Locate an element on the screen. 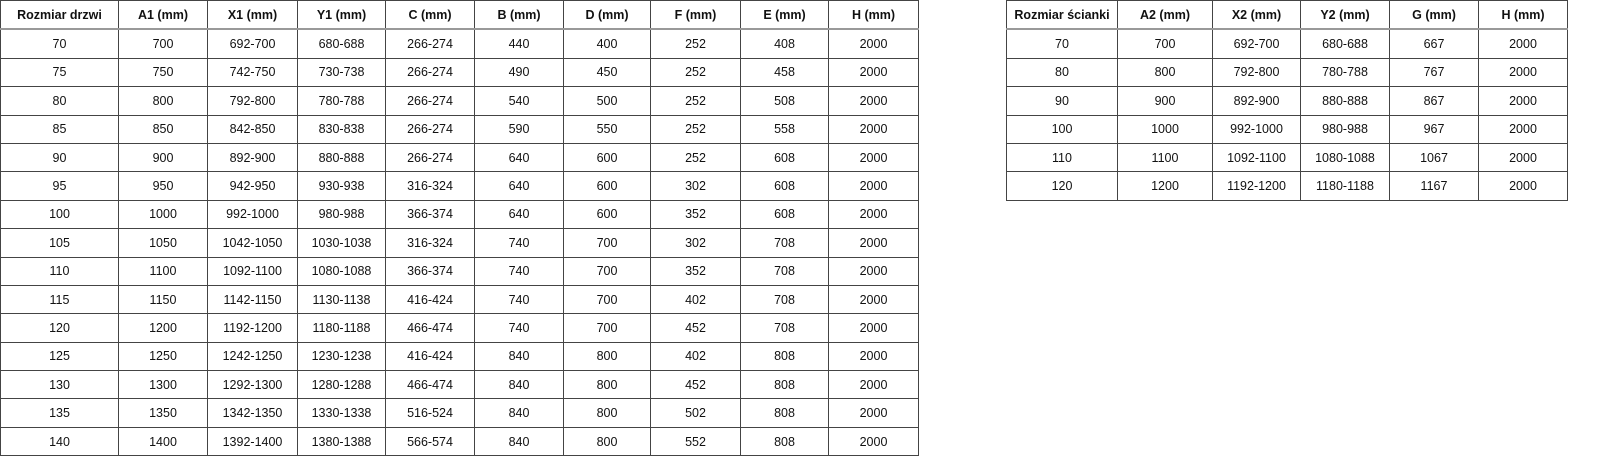  table-cell: 70 is located at coordinates (59, 43).